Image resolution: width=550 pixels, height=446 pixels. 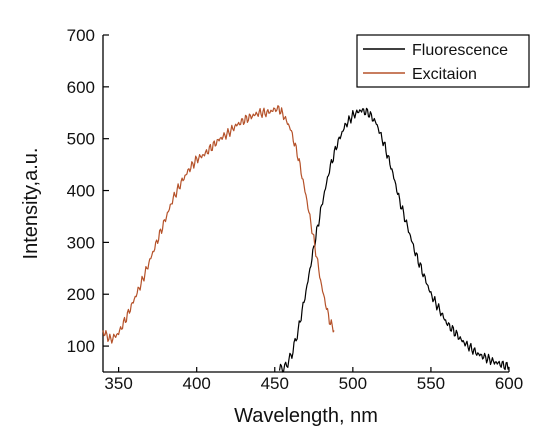 What do you see at coordinates (118, 383) in the screenshot?
I see `x-tick-label: 350` at bounding box center [118, 383].